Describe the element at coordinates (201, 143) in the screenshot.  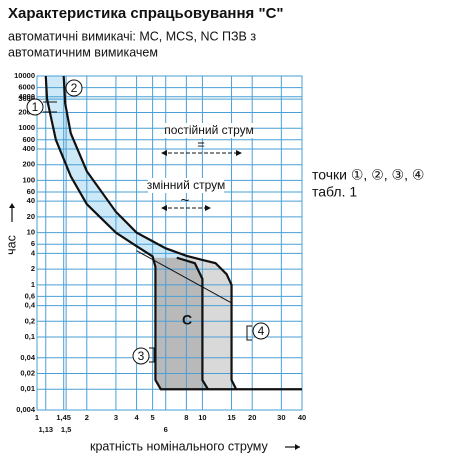
I see `annotation: =` at that location.